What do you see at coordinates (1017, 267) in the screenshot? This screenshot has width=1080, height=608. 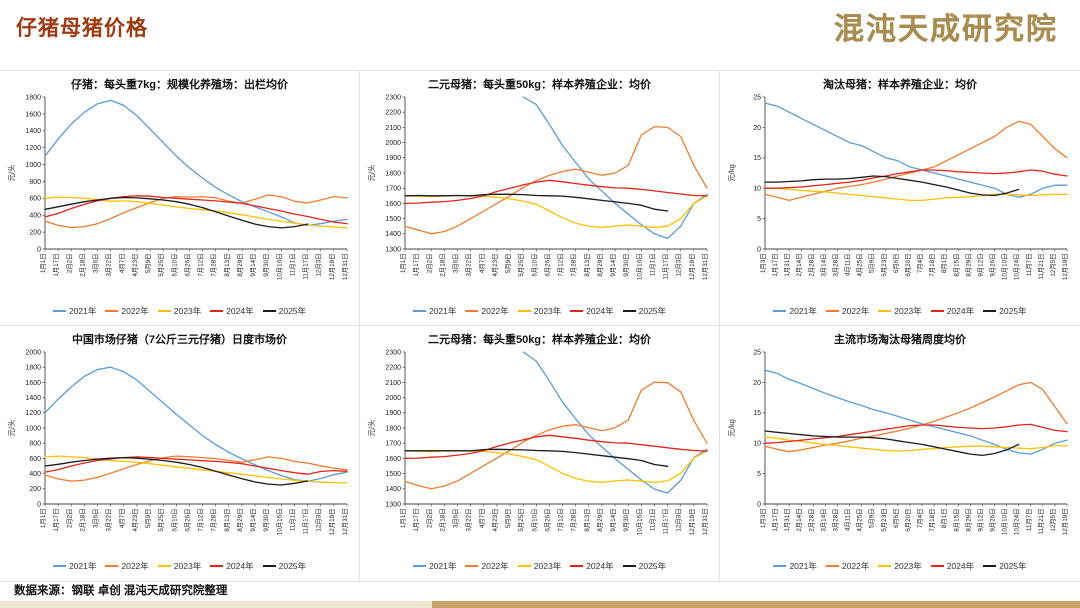 I see `svg-text: 10月24日` at bounding box center [1017, 267].